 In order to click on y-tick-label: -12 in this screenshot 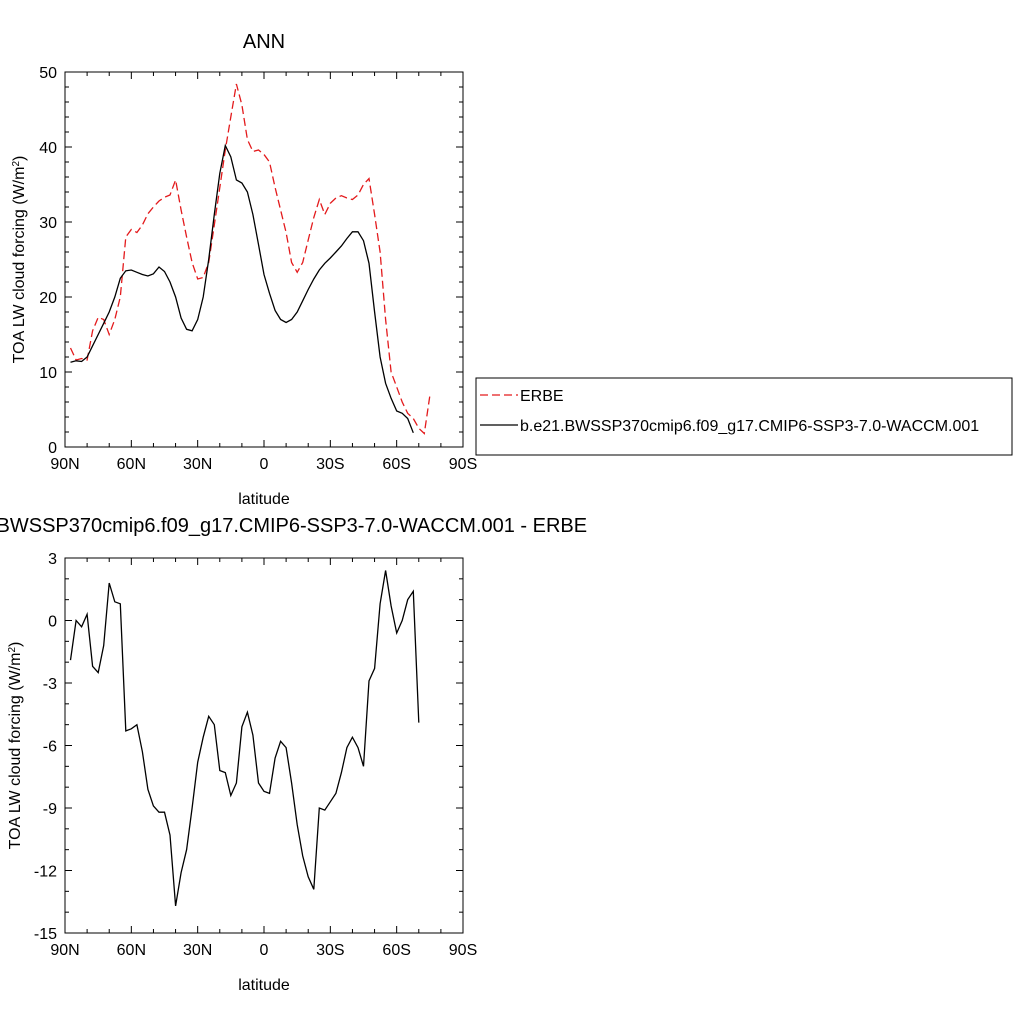, I will do `click(45, 872)`.